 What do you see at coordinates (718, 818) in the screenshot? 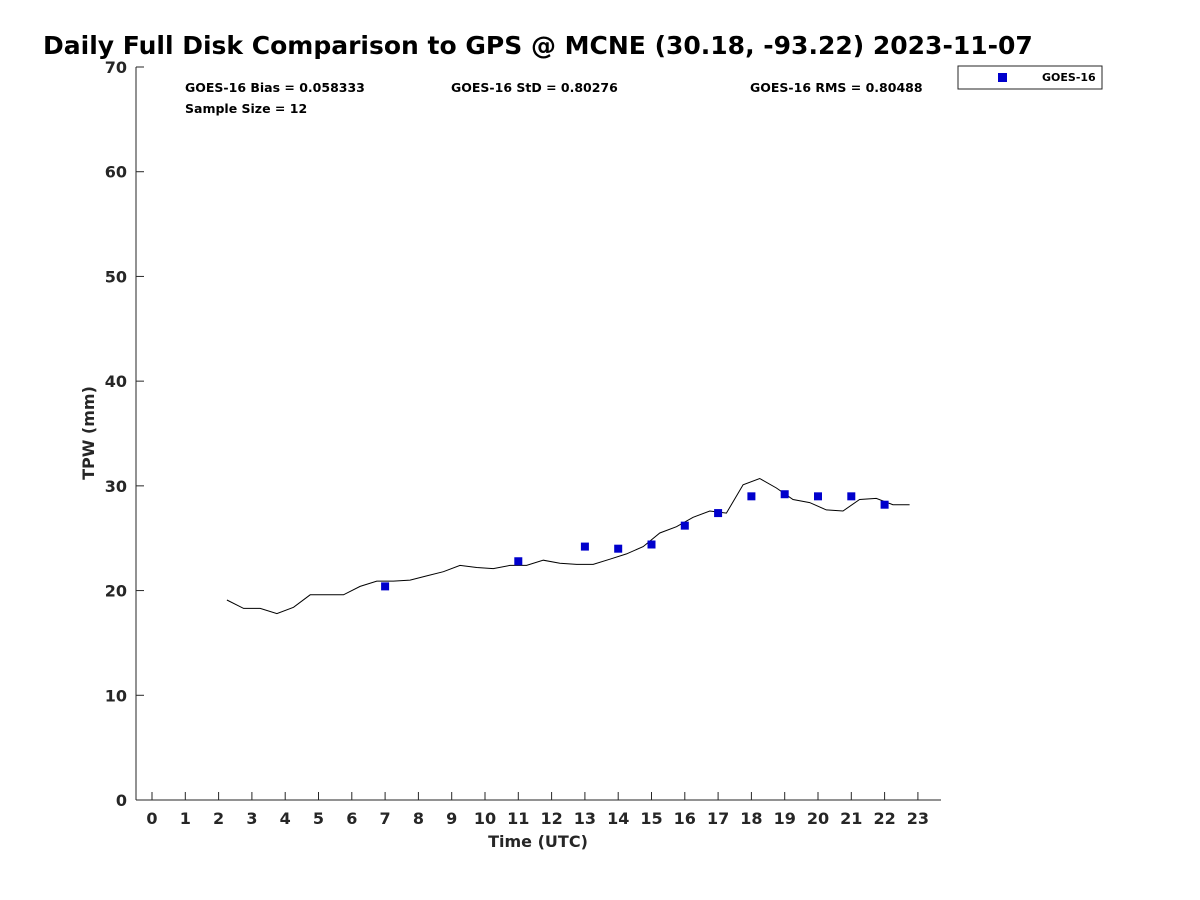
I see `x-tick-label: 17` at bounding box center [718, 818].